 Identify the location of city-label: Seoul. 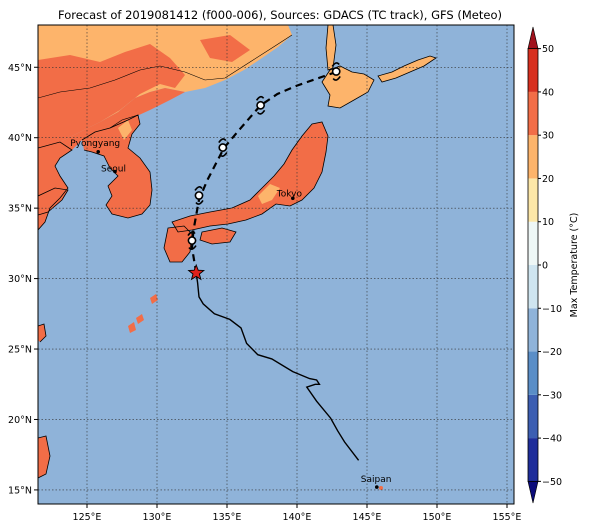
(113, 170).